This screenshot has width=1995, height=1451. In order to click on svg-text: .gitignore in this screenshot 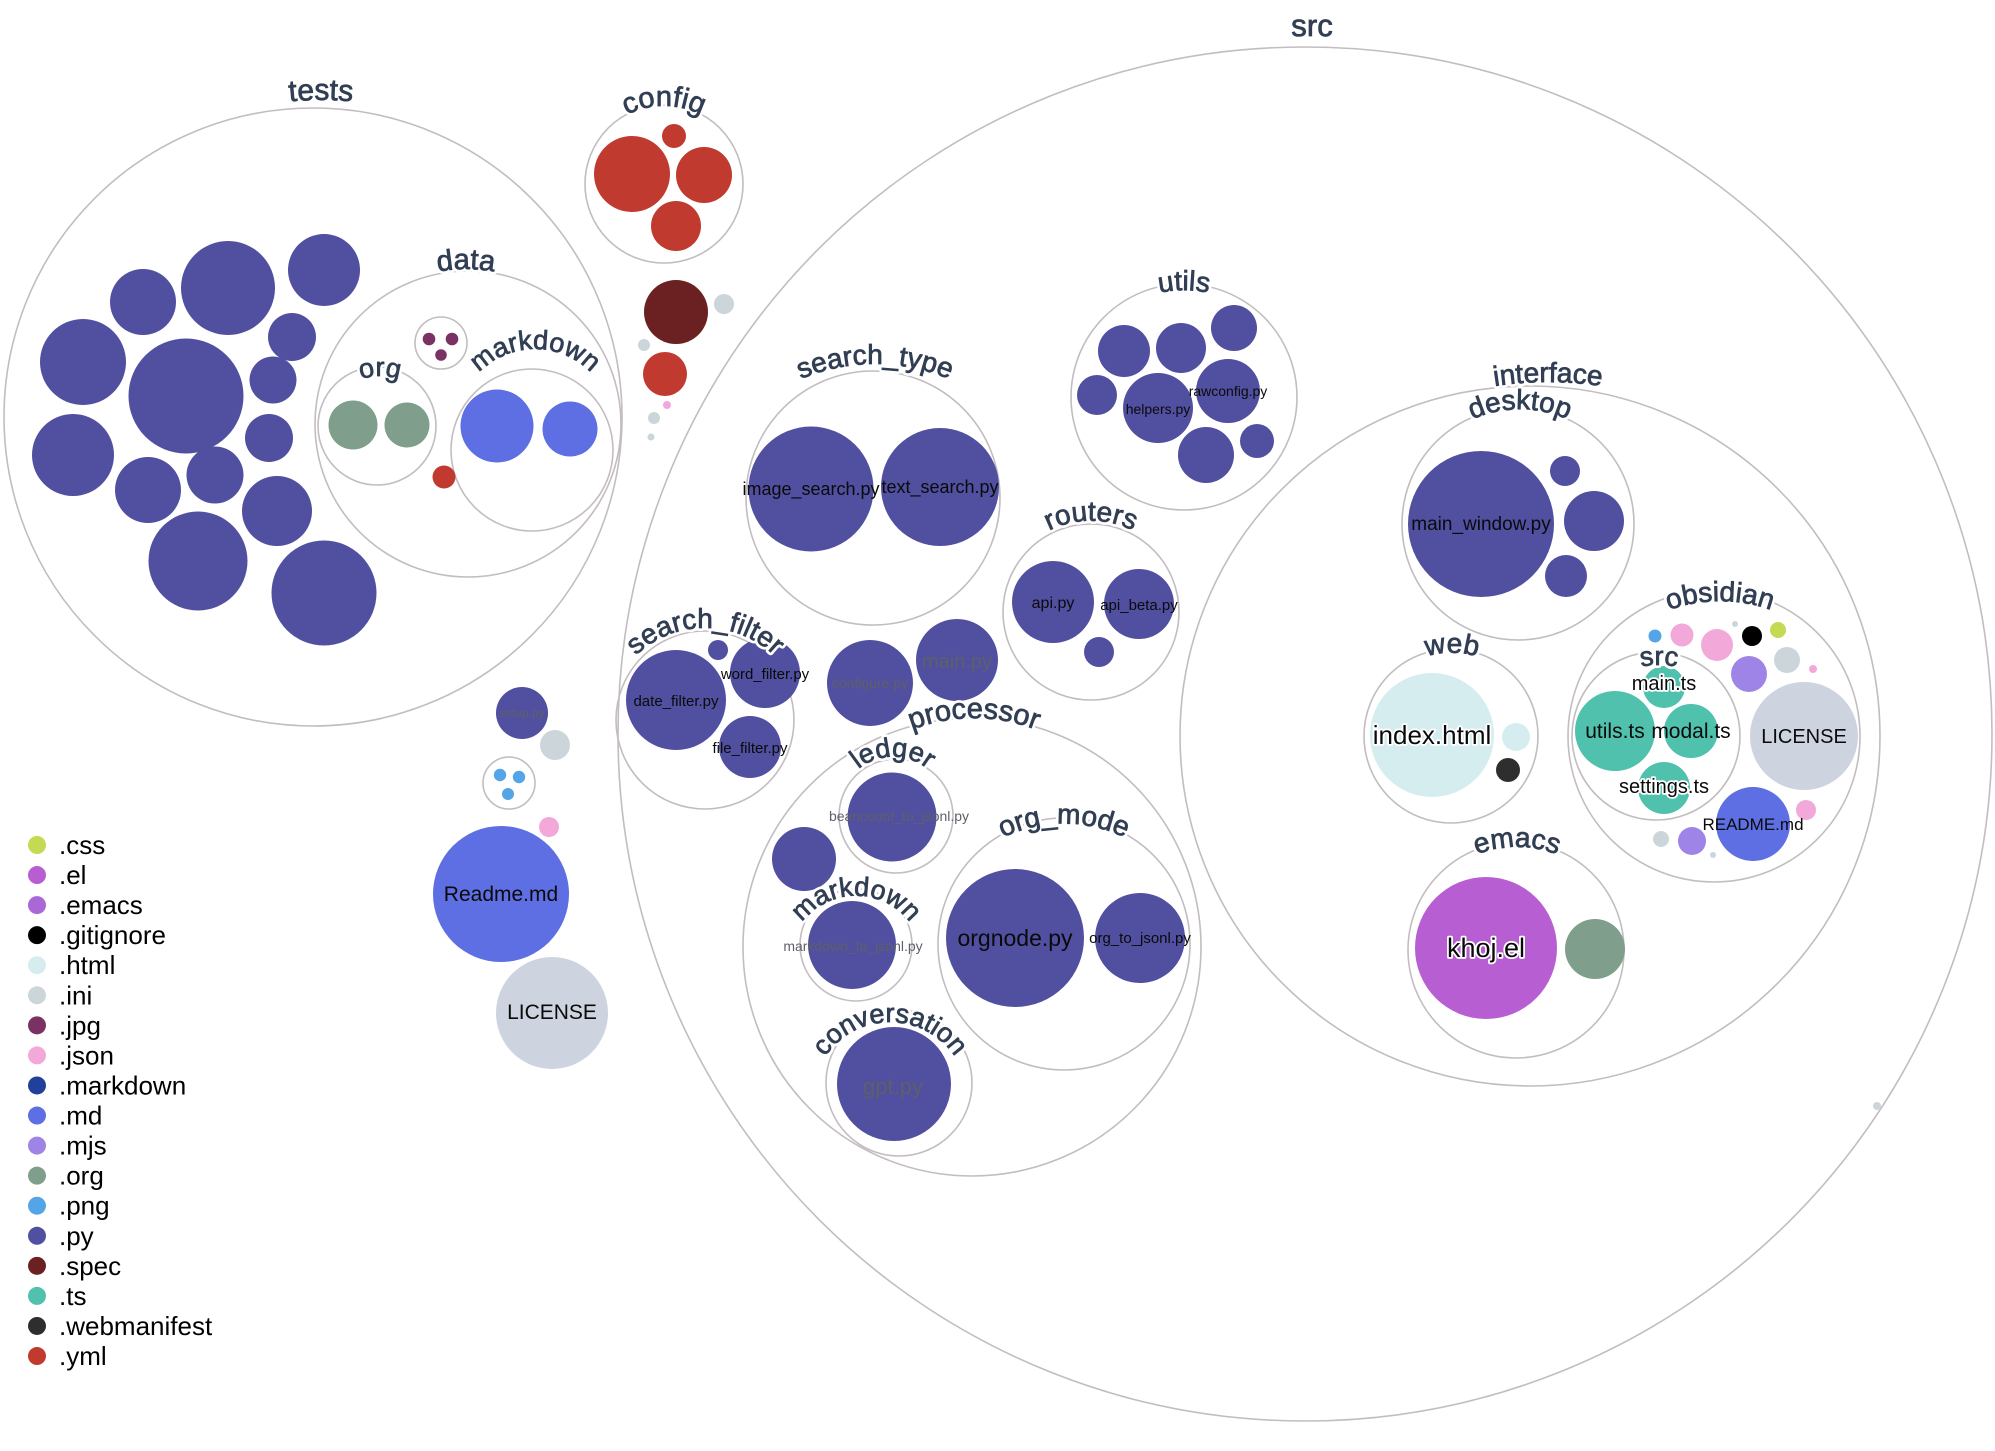, I will do `click(112, 935)`.